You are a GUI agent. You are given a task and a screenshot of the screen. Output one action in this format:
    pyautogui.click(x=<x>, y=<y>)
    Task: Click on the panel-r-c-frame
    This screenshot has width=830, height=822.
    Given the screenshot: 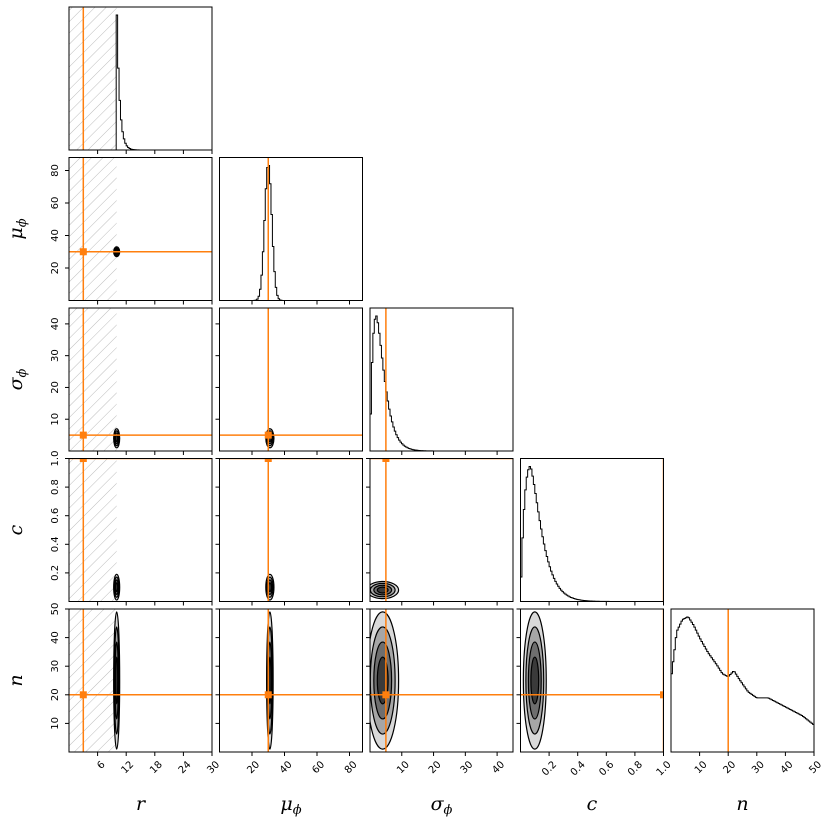 What is the action you would take?
    pyautogui.click(x=140, y=530)
    